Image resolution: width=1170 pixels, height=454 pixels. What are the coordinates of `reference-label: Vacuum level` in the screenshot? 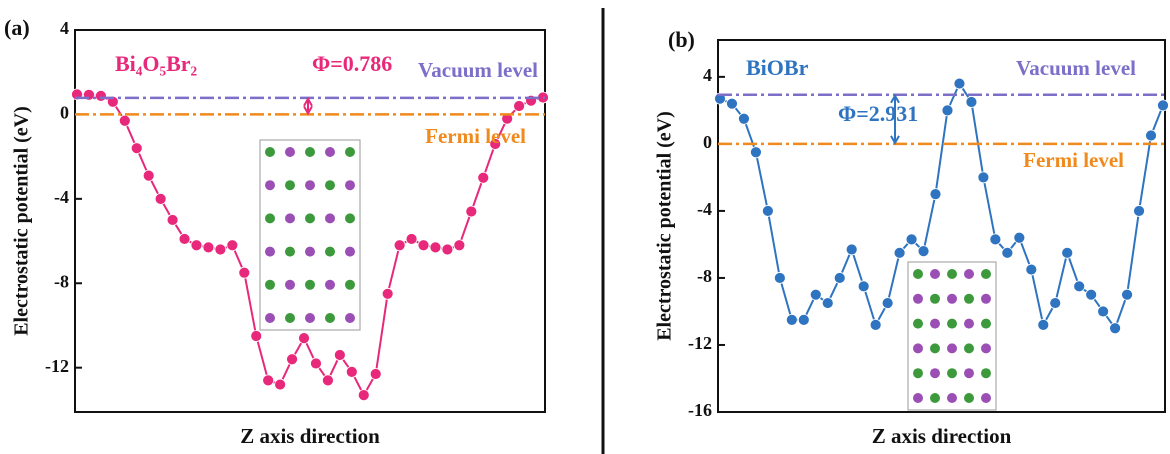 It's located at (1076, 68).